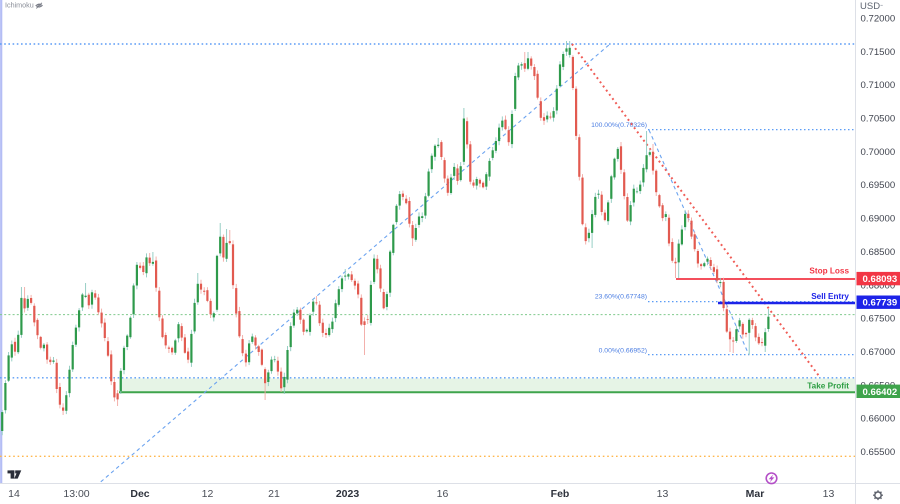 This screenshot has width=900, height=504. What do you see at coordinates (878, 419) in the screenshot?
I see `svg-text: 0.66000` at bounding box center [878, 419].